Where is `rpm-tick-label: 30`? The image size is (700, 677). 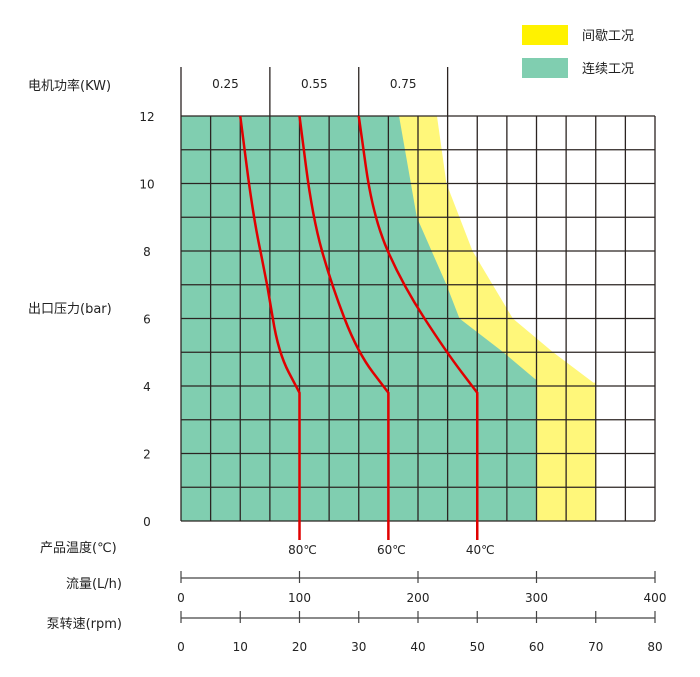 rpm-tick-label: 30 is located at coordinates (358, 647).